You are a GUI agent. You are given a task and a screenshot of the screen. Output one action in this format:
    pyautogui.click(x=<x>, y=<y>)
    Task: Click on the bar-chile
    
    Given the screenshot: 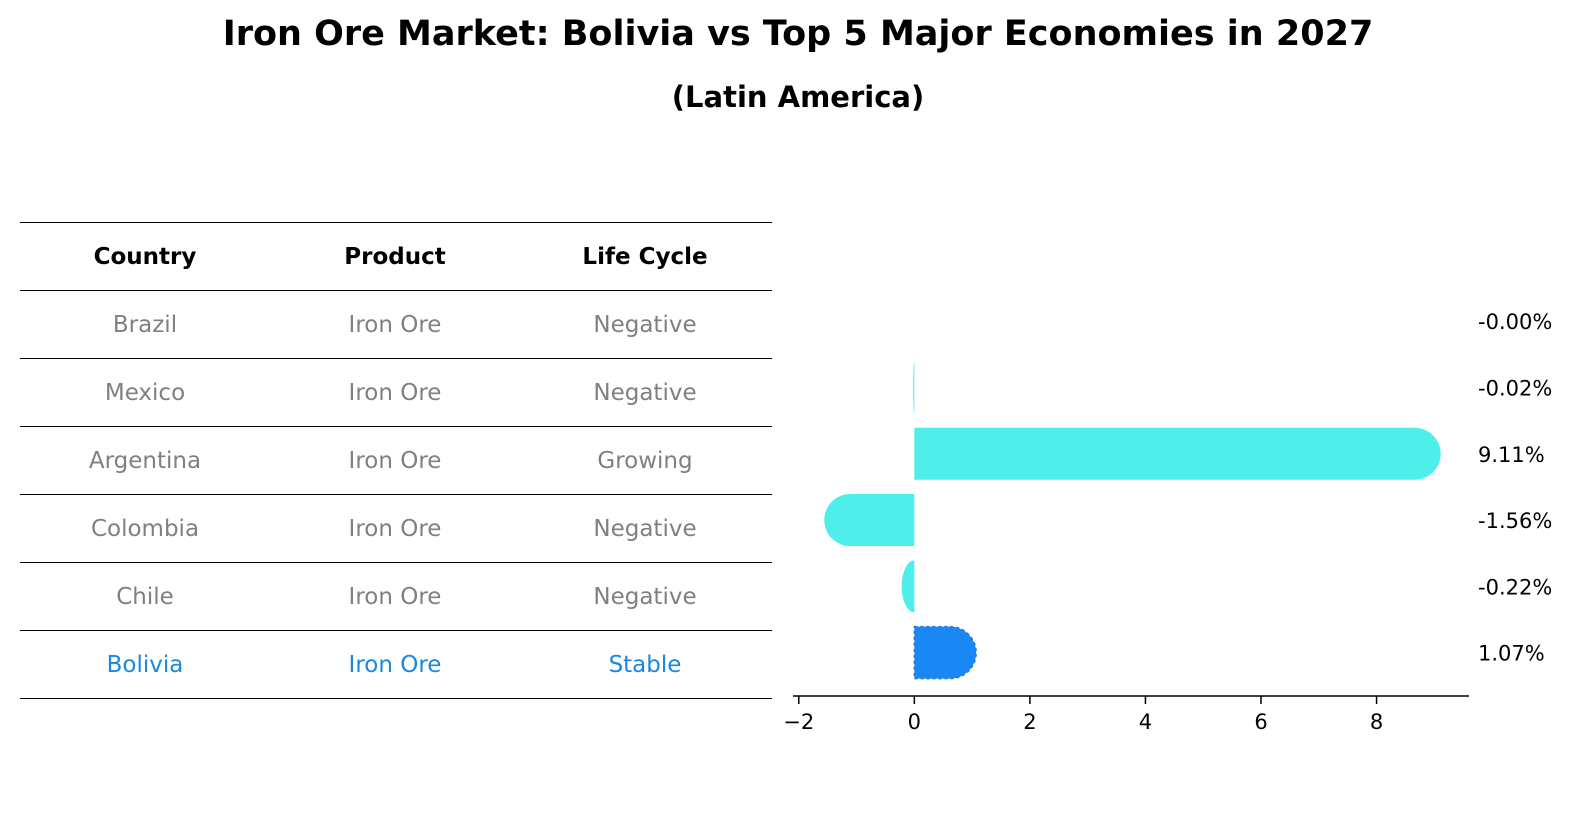 What is the action you would take?
    pyautogui.click(x=908, y=586)
    